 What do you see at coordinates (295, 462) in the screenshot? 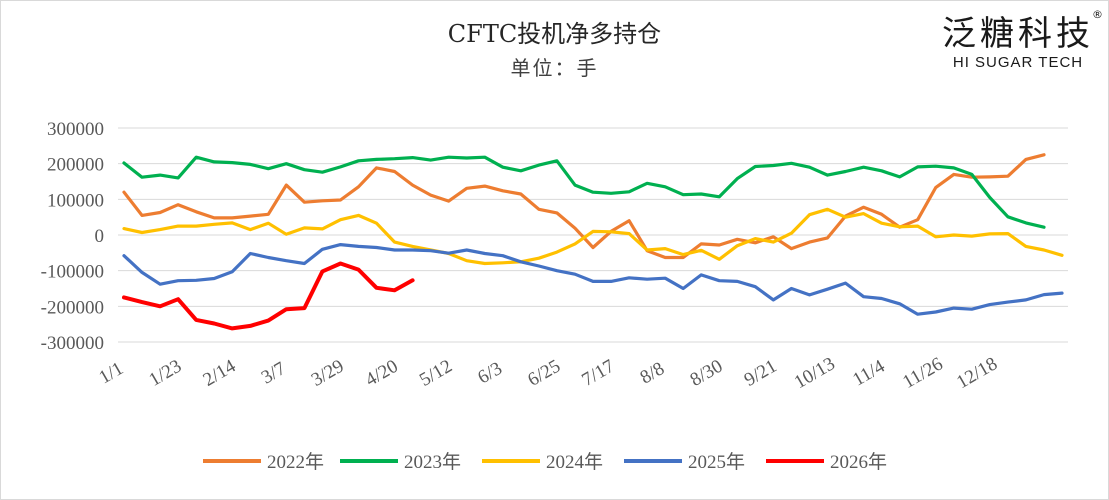
I see `legend-label: 2022年` at bounding box center [295, 462].